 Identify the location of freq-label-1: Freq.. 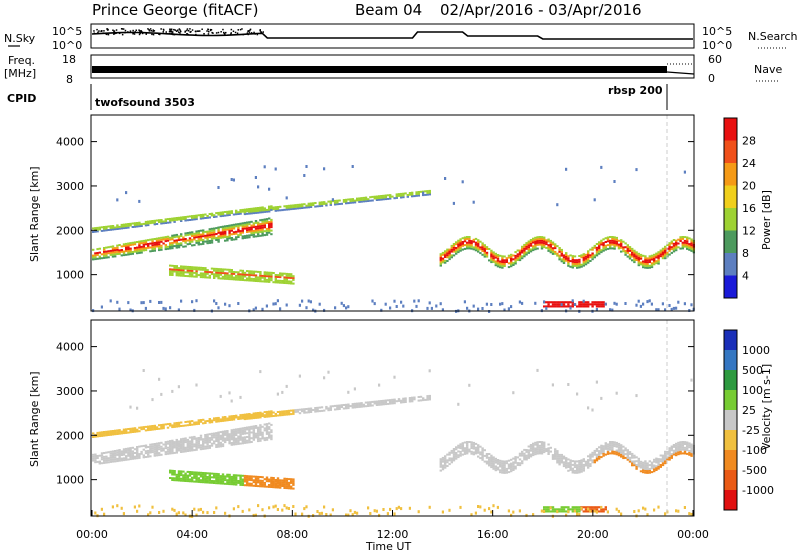
(21, 60).